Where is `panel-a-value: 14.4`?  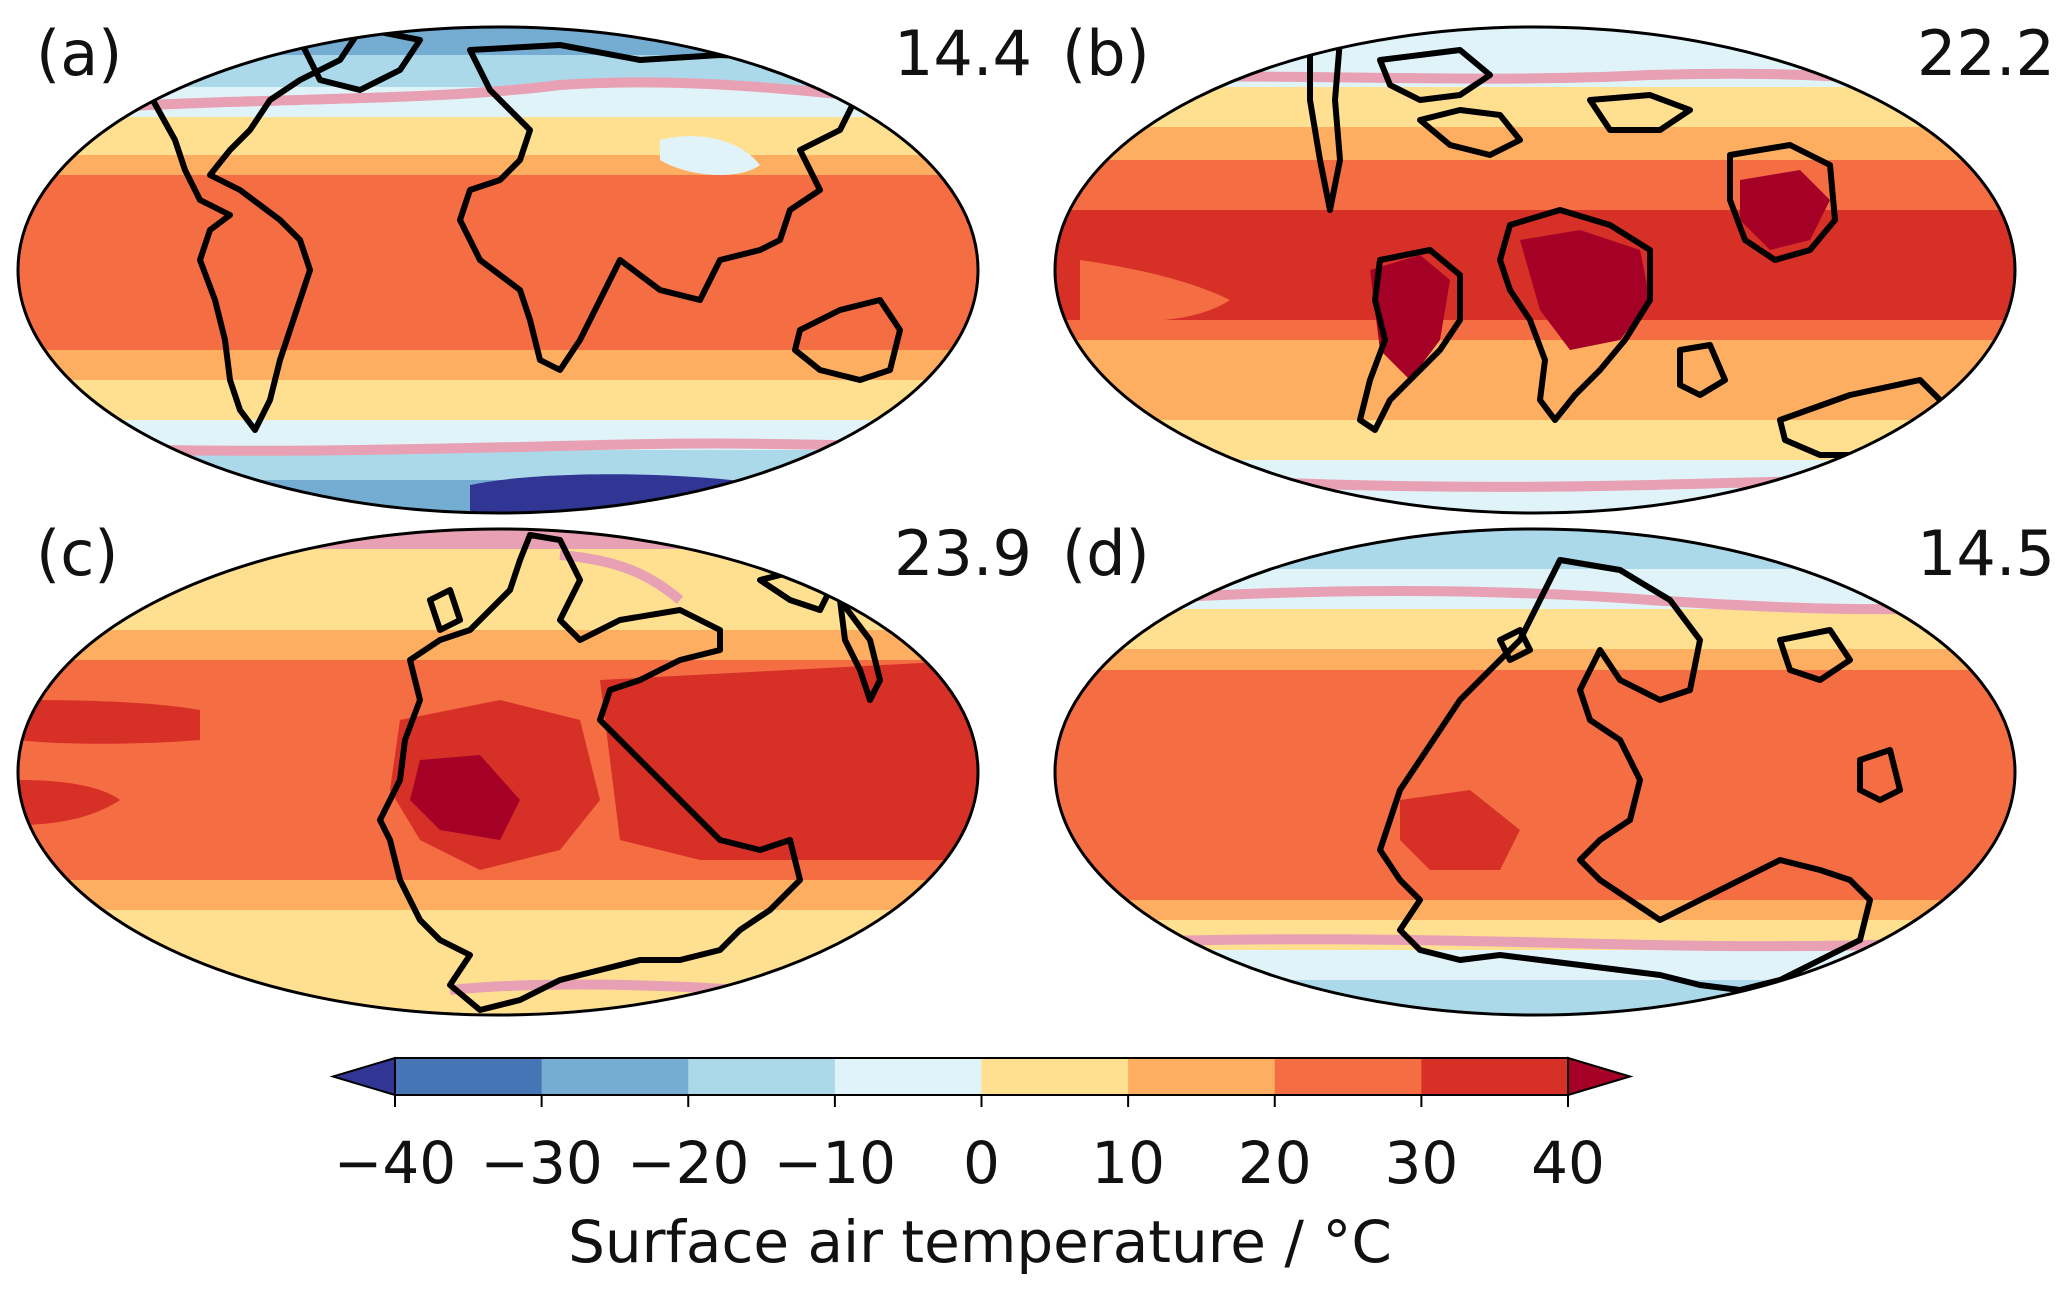 panel-a-value: 14.4 is located at coordinates (963, 53).